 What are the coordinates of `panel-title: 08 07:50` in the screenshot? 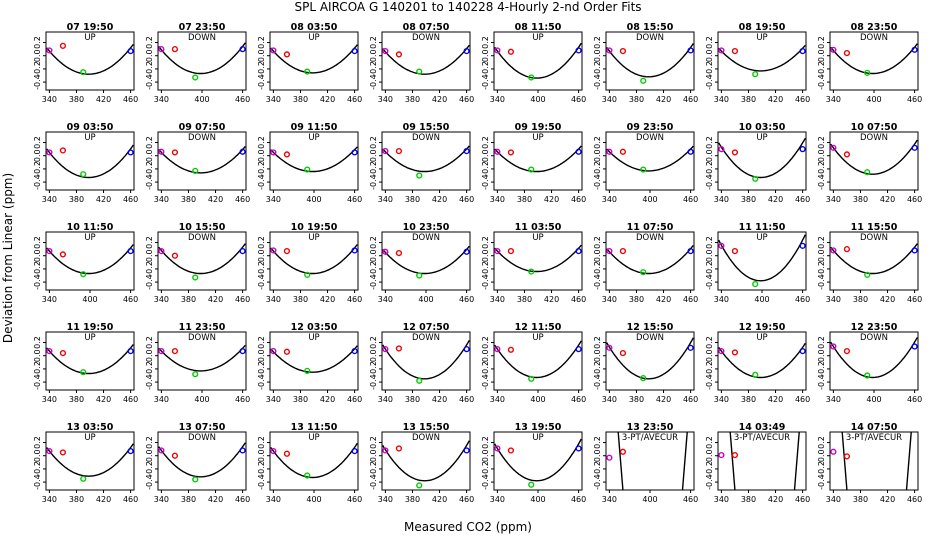 It's located at (426, 27).